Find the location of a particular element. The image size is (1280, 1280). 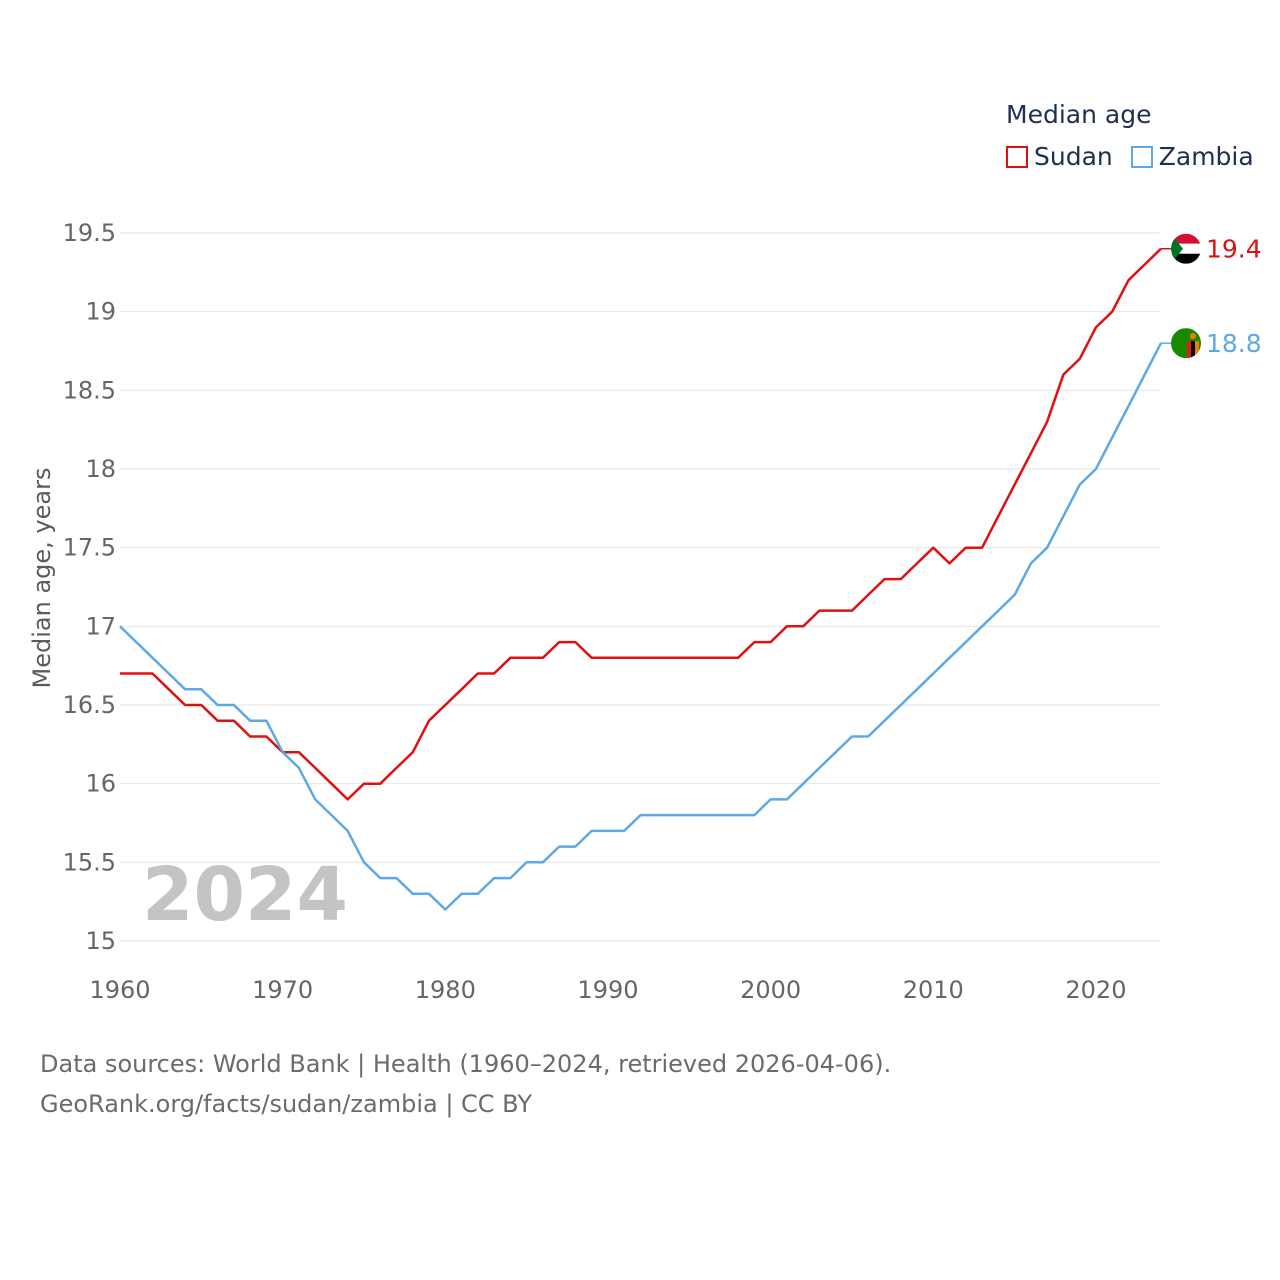

y-axis-ticks: 15 15.5 16 16.5 17 17.5 18 18.5 19 19.5 is located at coordinates (89, 587).